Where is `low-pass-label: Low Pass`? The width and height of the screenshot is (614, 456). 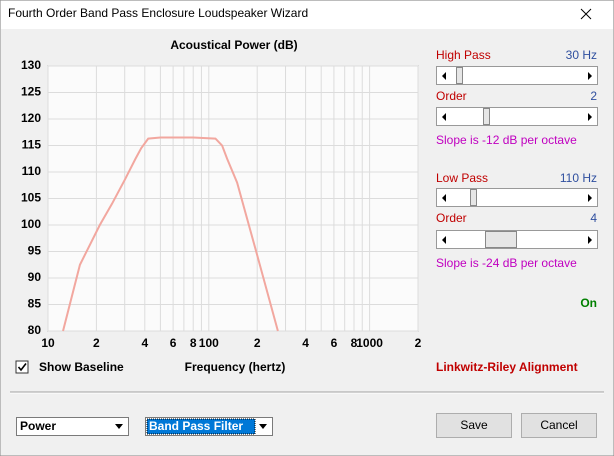
low-pass-label: Low Pass is located at coordinates (462, 178).